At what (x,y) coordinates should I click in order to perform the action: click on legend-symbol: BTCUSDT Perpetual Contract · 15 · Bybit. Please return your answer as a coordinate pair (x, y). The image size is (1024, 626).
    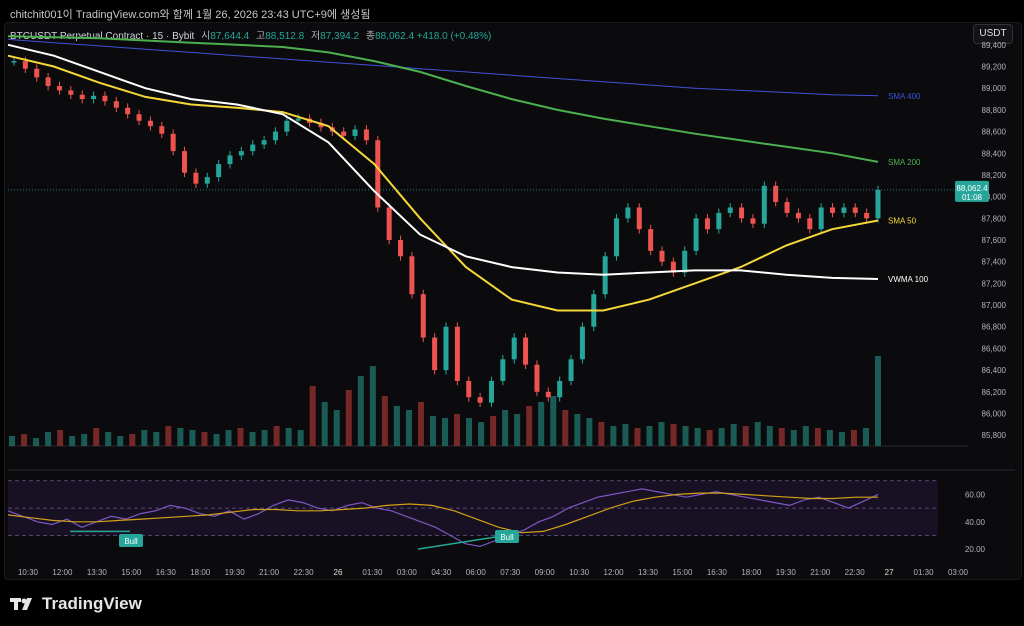
    Looking at the image, I should click on (102, 36).